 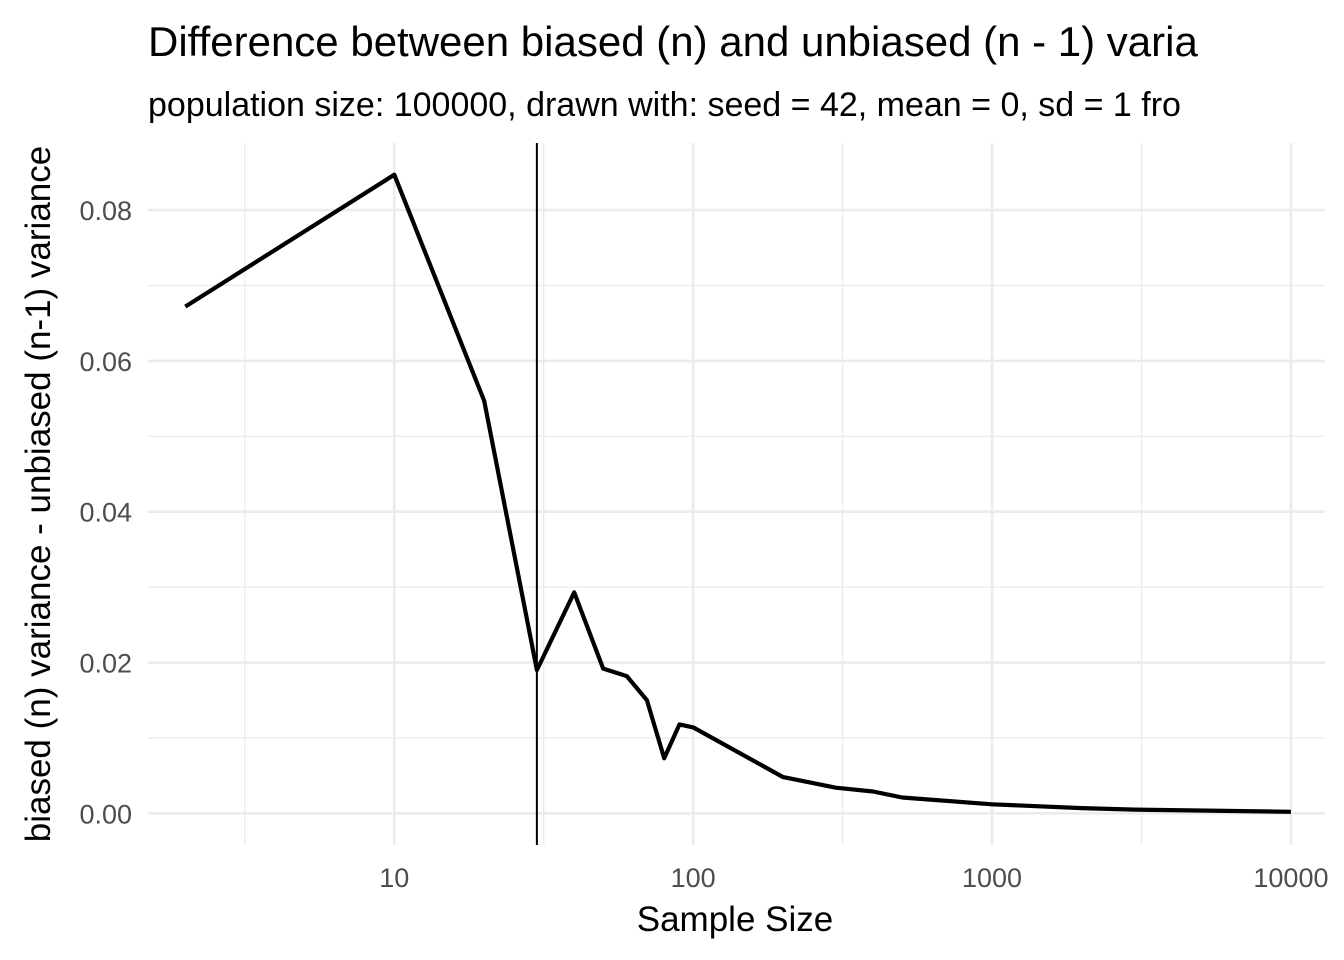 What do you see at coordinates (853, 878) in the screenshot?
I see `x-tick-labels: 10 100 1000 10000` at bounding box center [853, 878].